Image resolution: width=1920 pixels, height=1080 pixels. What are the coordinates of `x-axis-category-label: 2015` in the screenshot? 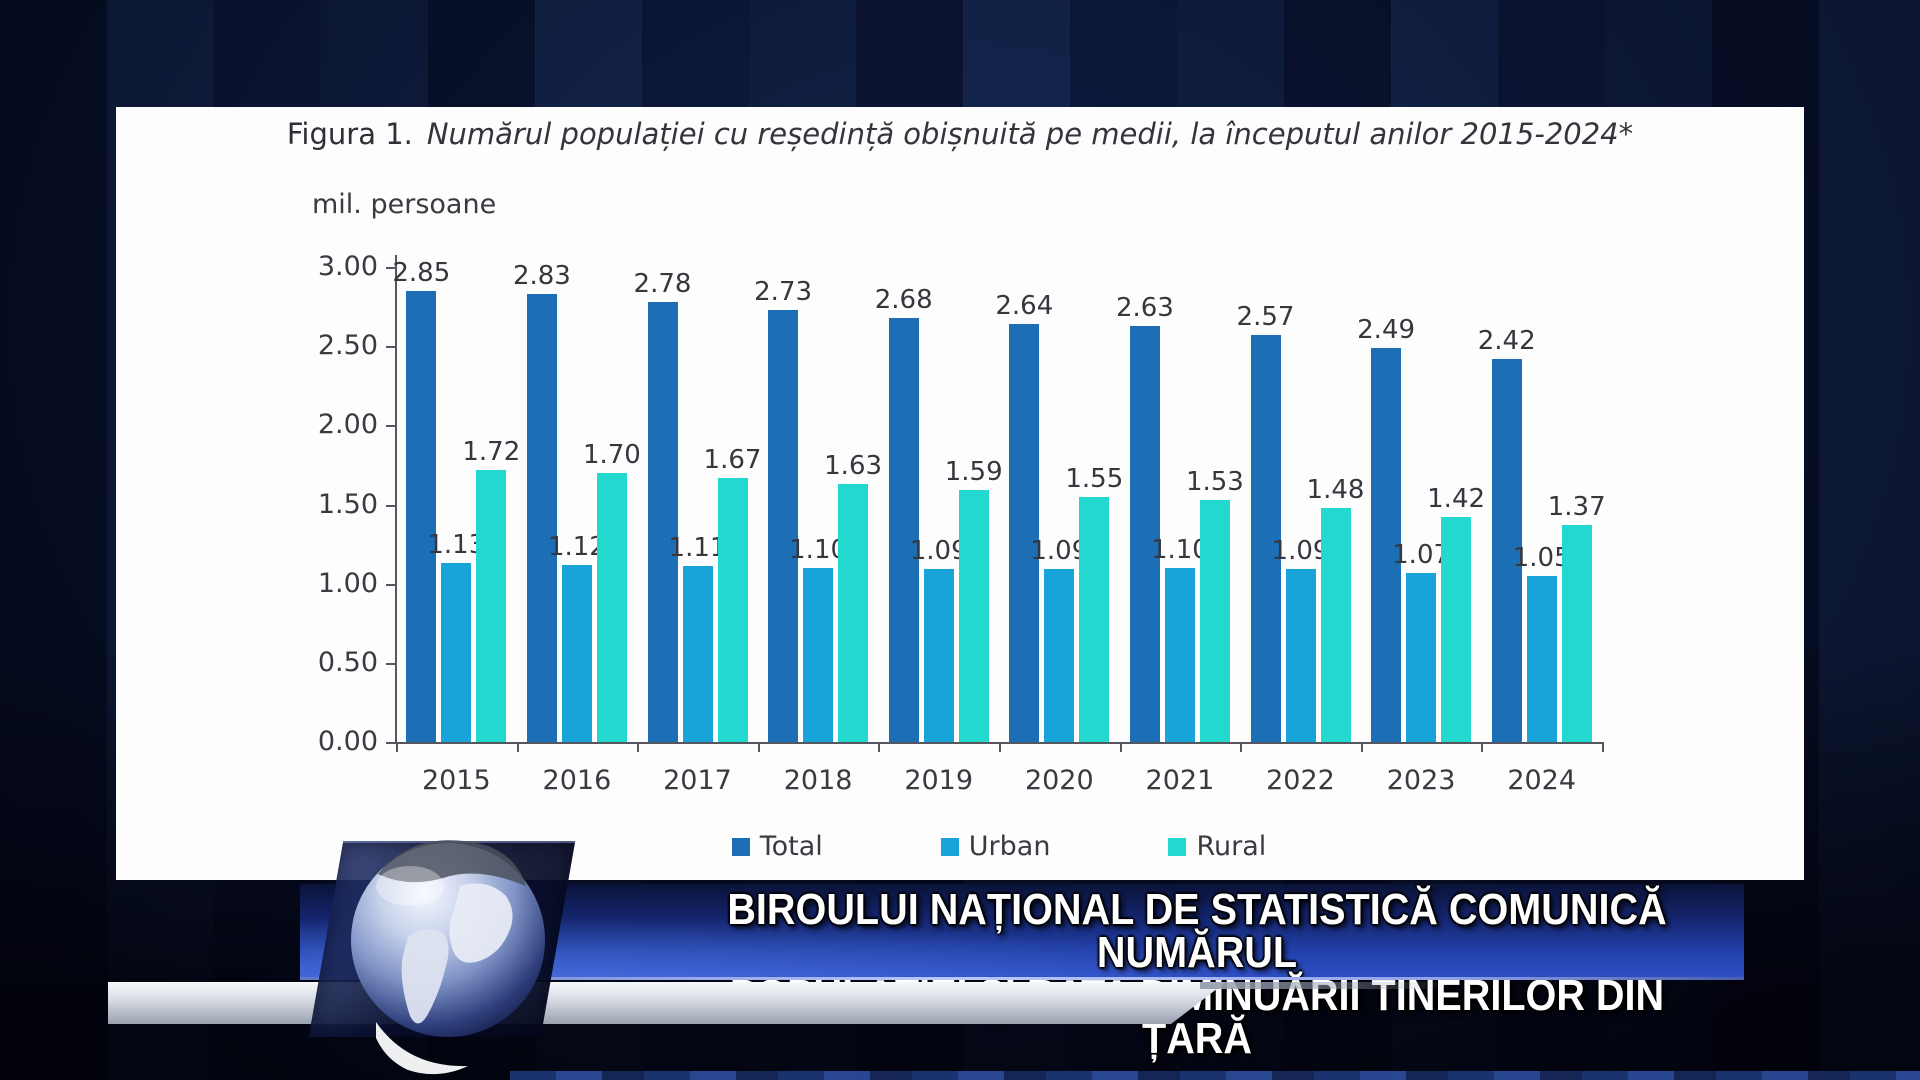 It's located at (456, 780).